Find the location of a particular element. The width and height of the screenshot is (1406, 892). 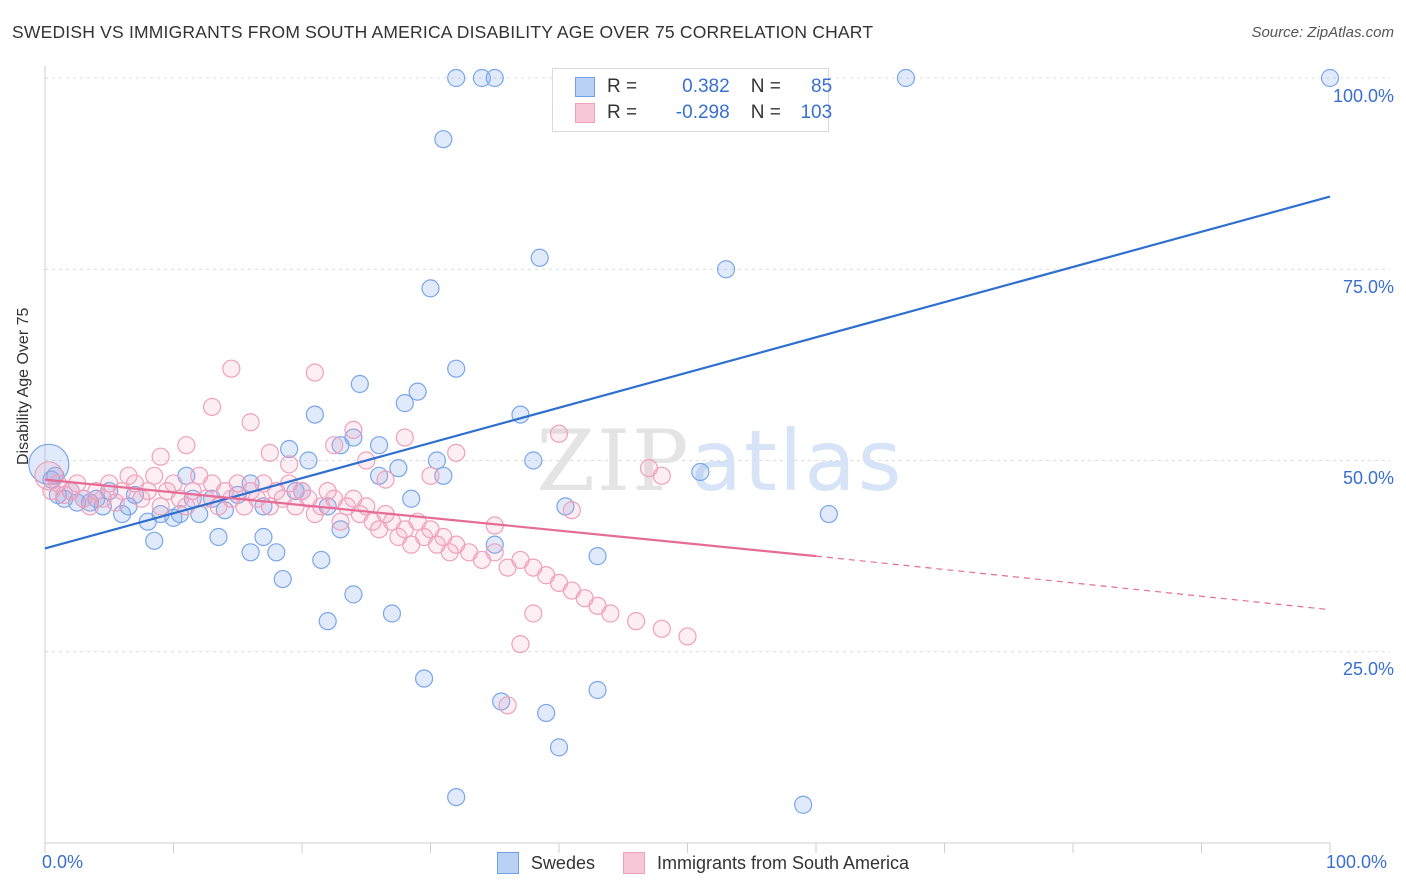

legend-label: Immigrants from South America is located at coordinates (783, 862).